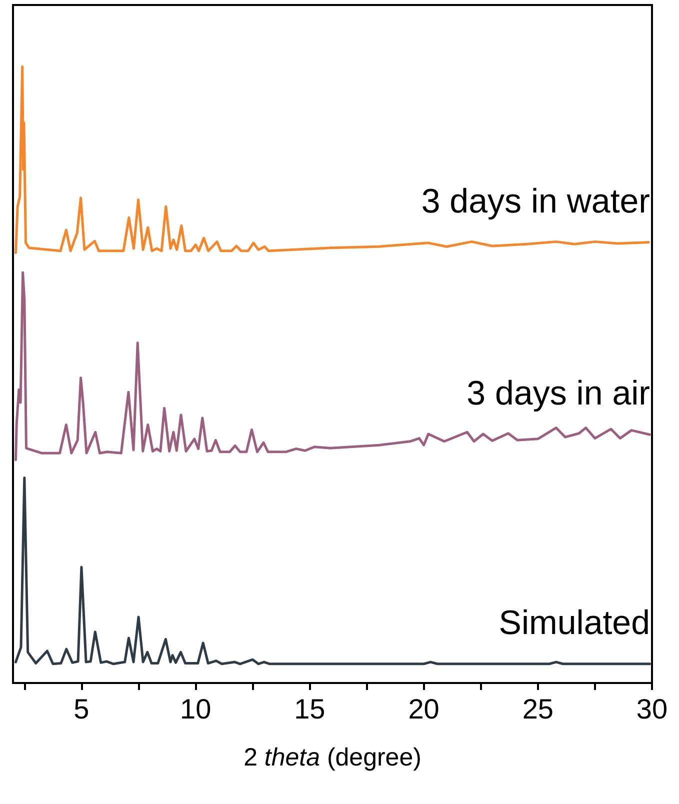  What do you see at coordinates (82, 709) in the screenshot?
I see `x-tick-label: 5` at bounding box center [82, 709].